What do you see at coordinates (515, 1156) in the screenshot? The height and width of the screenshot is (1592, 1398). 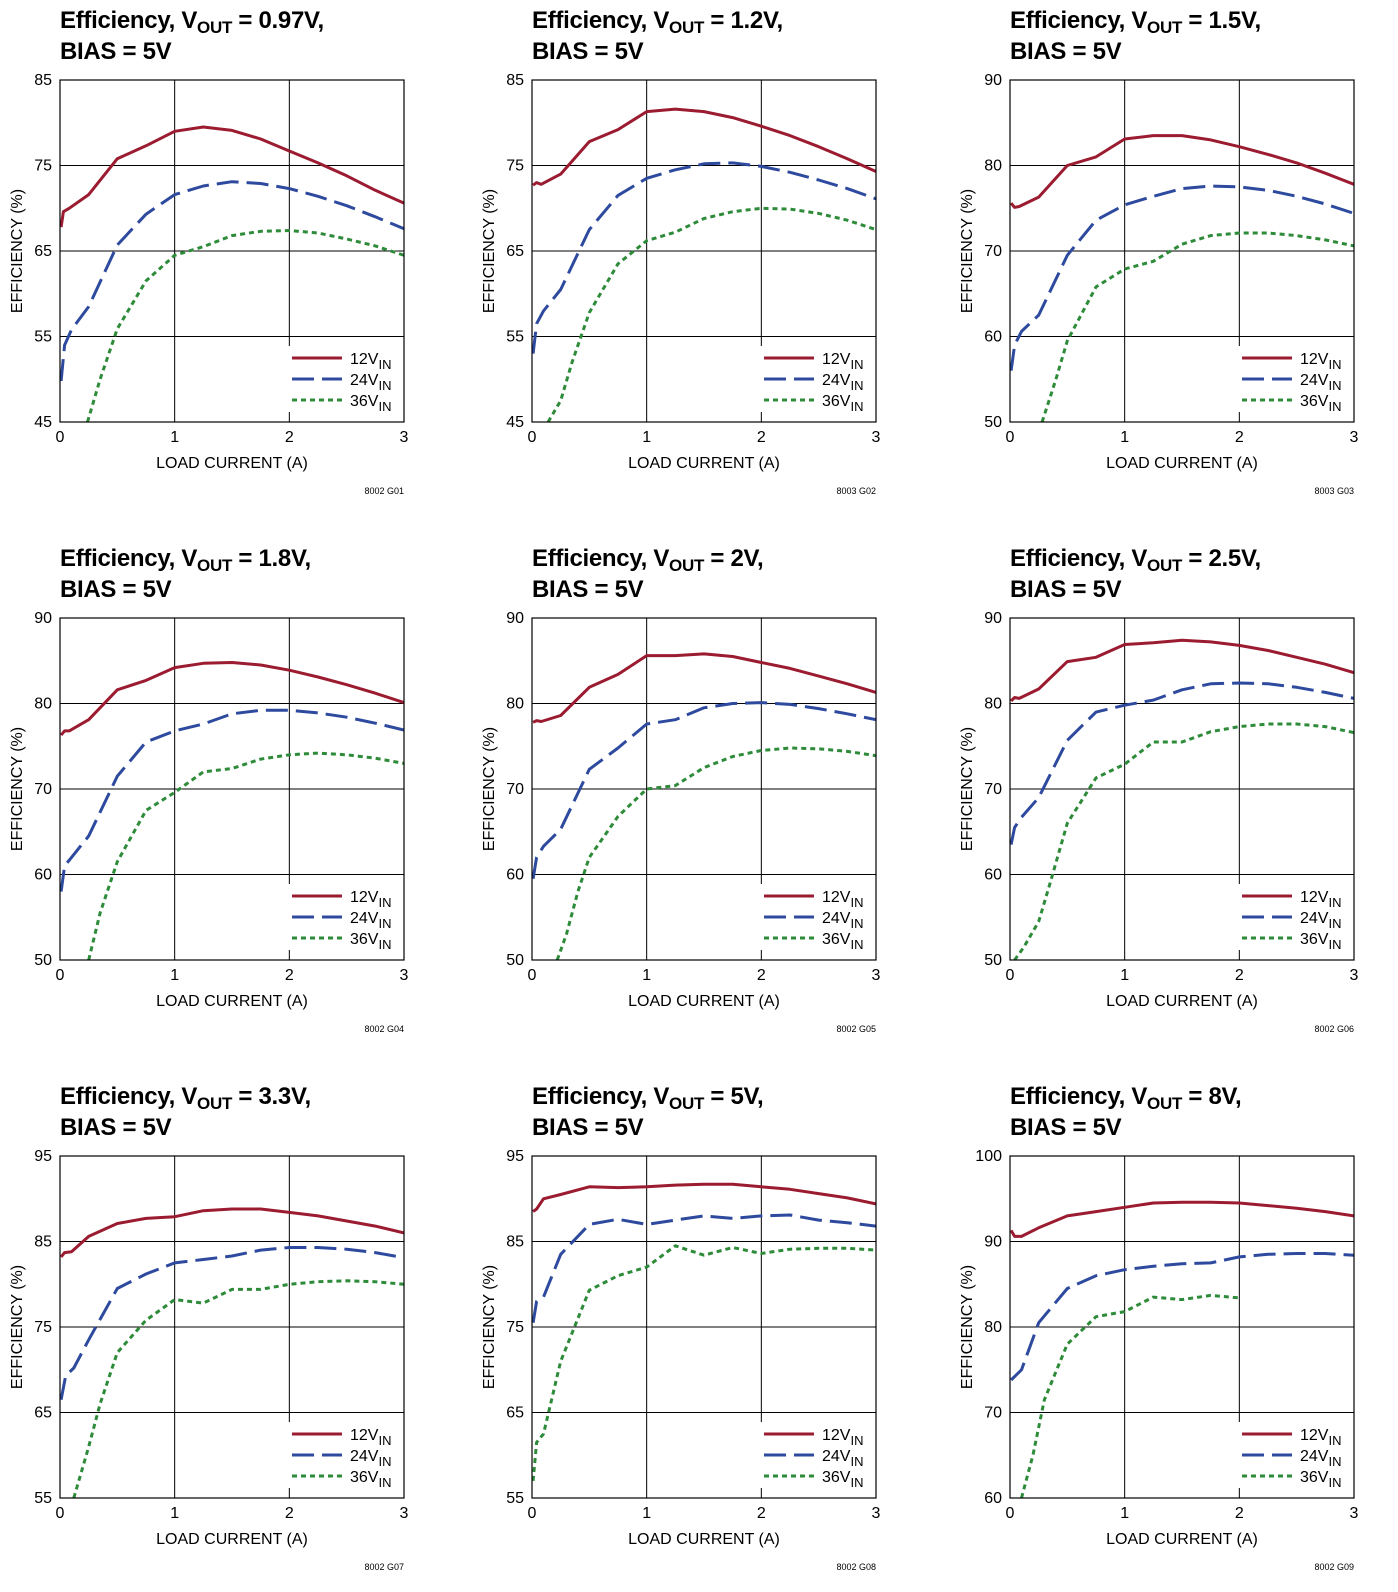 I see `y-tick-label: 95` at bounding box center [515, 1156].